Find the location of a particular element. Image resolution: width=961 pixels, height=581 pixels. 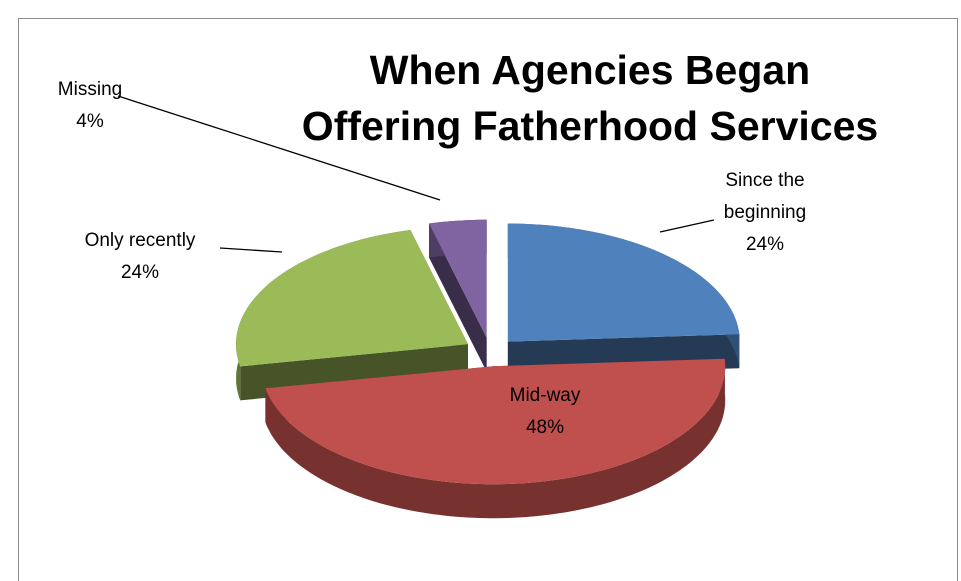

value-label: 48% is located at coordinates (545, 427).